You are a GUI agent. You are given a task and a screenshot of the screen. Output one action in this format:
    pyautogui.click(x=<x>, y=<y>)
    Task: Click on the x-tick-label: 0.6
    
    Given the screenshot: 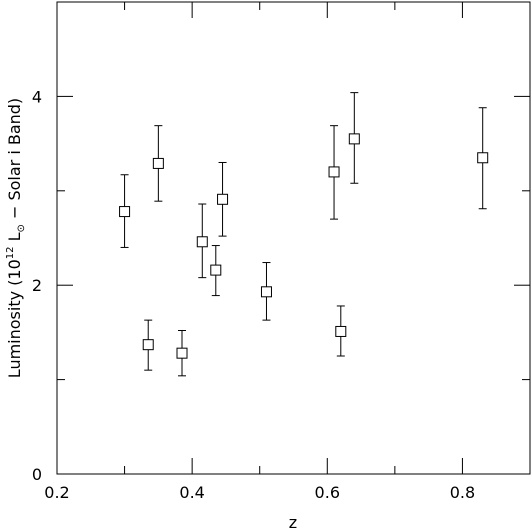 What is the action you would take?
    pyautogui.click(x=327, y=492)
    